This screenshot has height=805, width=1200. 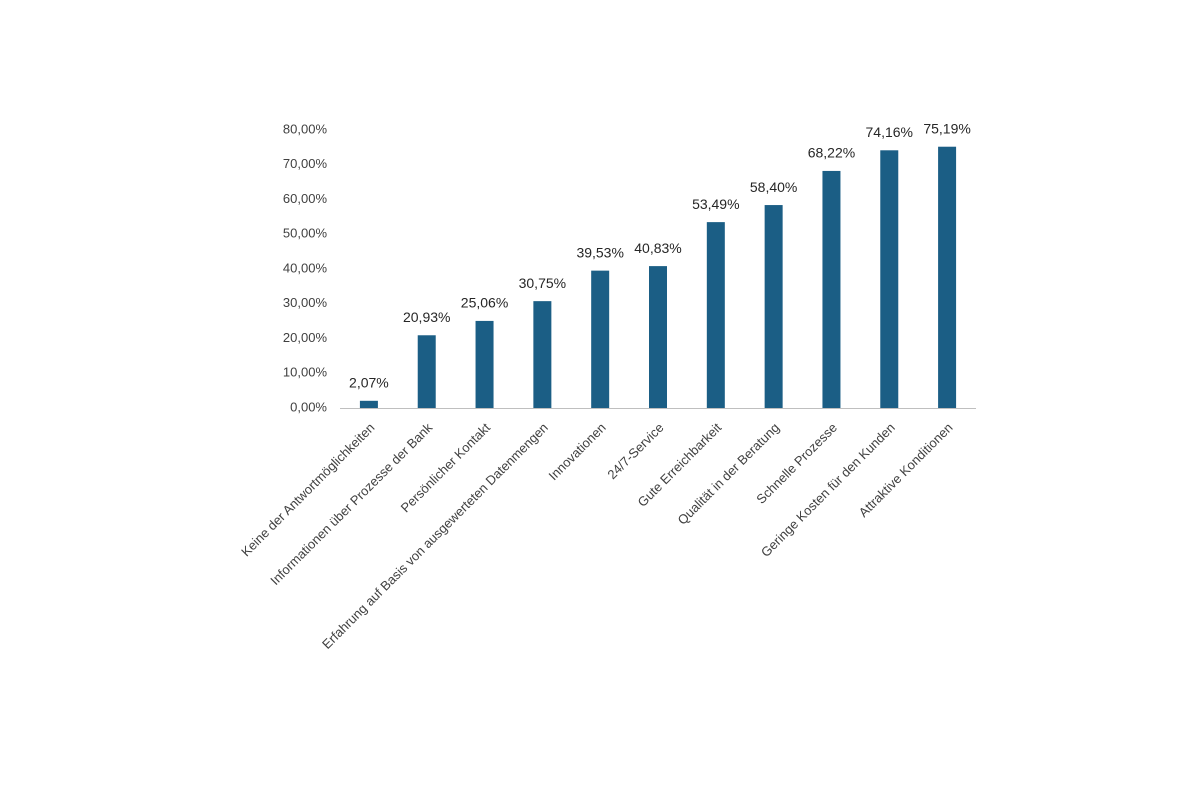 What do you see at coordinates (773, 187) in the screenshot?
I see `value-label: 58,40%` at bounding box center [773, 187].